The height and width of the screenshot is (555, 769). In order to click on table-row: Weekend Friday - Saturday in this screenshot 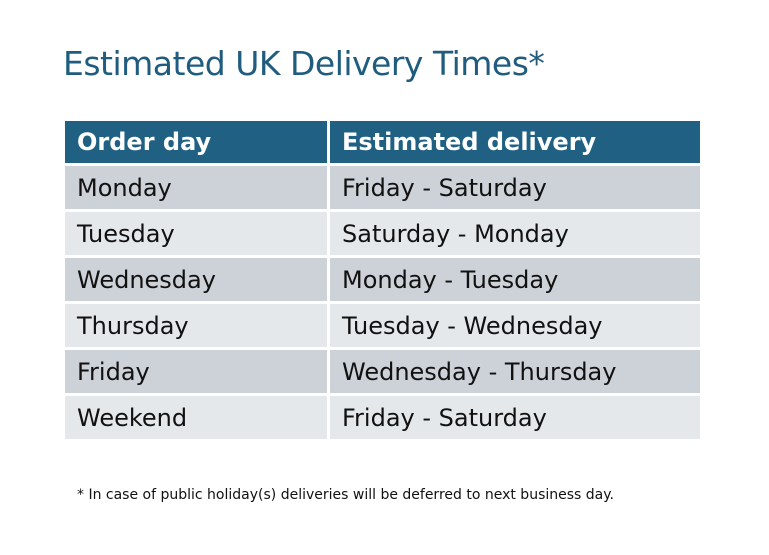, I will do `click(382, 417)`.